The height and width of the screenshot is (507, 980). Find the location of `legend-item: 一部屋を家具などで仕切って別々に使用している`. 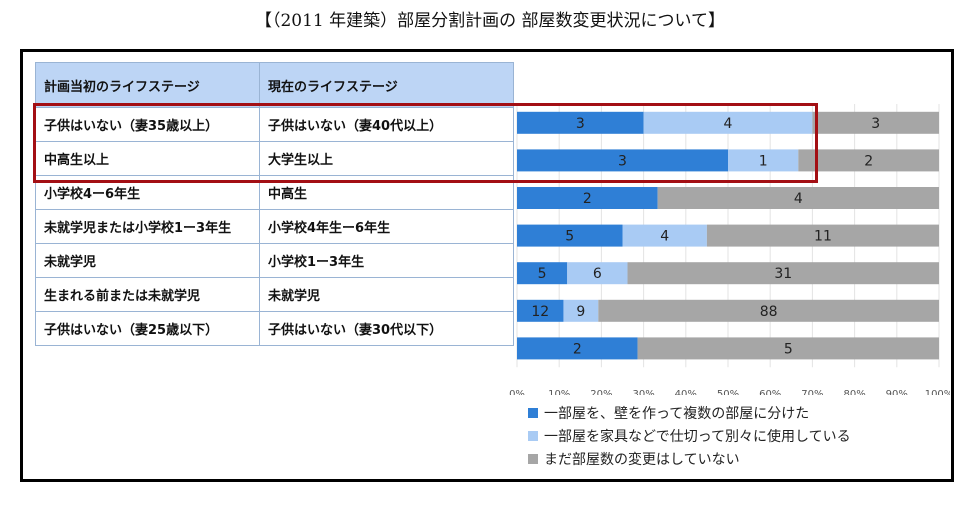

legend-item: 一部屋を家具などで仕切って別々に使用している is located at coordinates (689, 435).